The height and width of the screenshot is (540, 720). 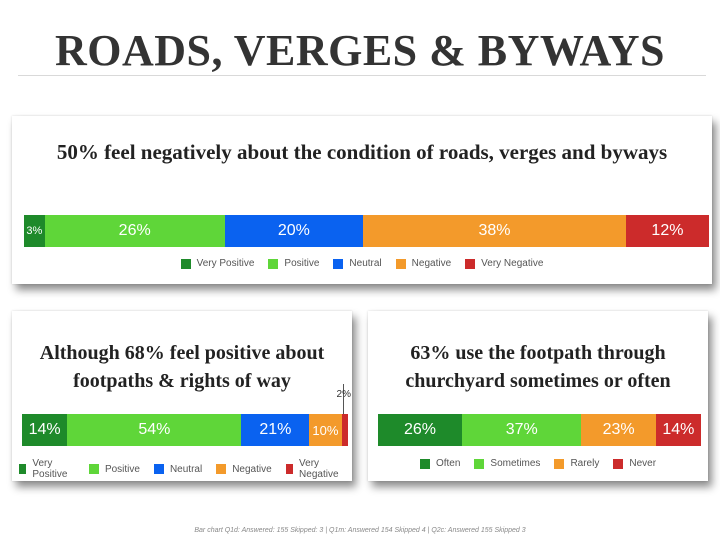 I want to click on stacked-bar-footpaths: 14% 54% 21% 10% 2%, so click(x=186, y=415).